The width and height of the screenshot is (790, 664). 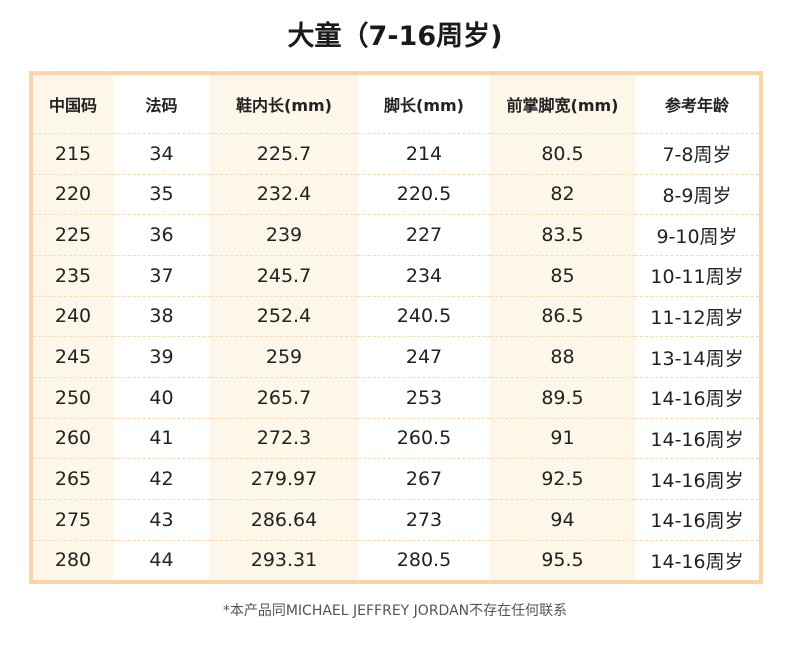 What do you see at coordinates (697, 194) in the screenshot?
I see `table-cell: 8-9周岁` at bounding box center [697, 194].